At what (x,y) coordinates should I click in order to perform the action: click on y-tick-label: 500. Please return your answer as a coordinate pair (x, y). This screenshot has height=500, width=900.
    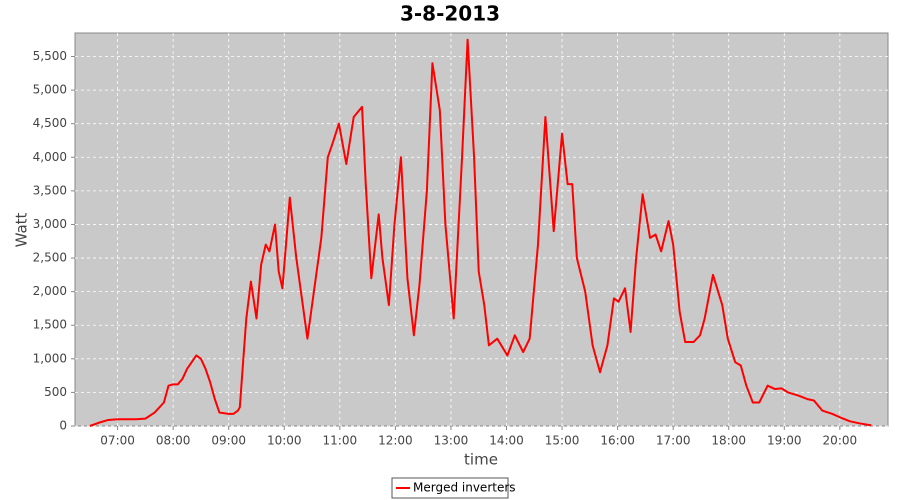
    Looking at the image, I should click on (55, 392).